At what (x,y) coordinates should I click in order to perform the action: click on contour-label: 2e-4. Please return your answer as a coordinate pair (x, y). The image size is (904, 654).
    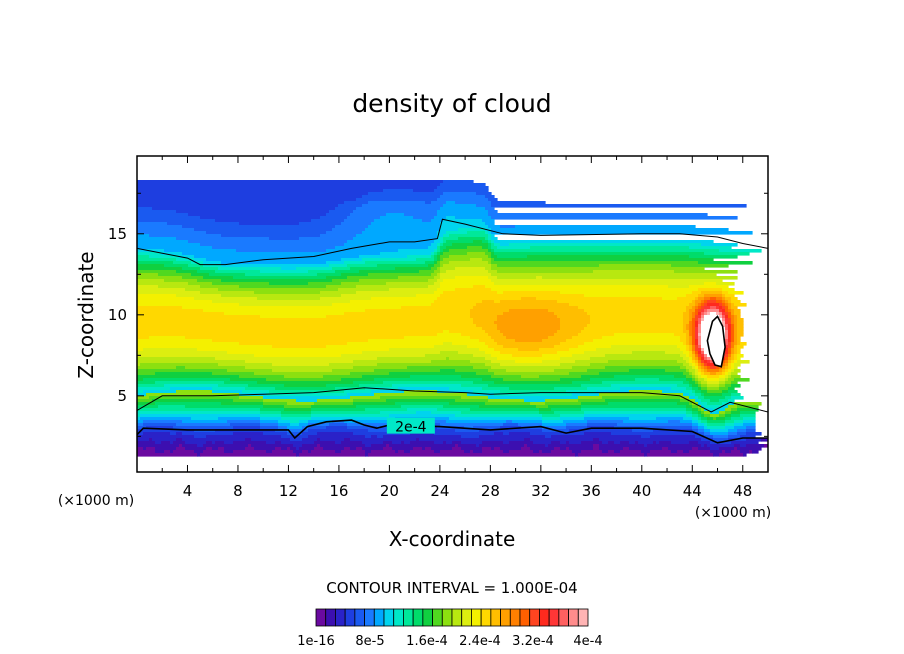
    Looking at the image, I should click on (411, 428).